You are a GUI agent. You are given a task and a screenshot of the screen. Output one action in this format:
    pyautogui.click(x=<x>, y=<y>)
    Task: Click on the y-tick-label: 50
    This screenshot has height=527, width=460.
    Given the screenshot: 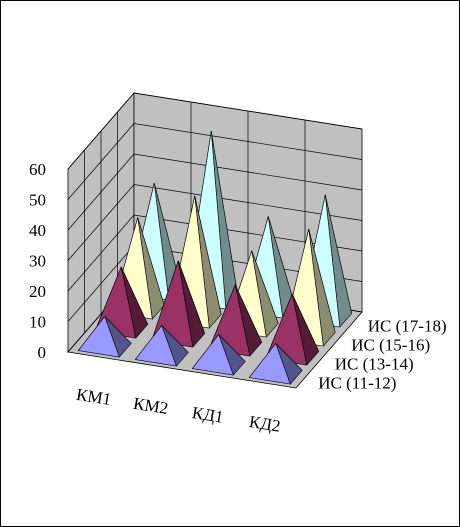 What is the action you would take?
    pyautogui.click(x=37, y=199)
    